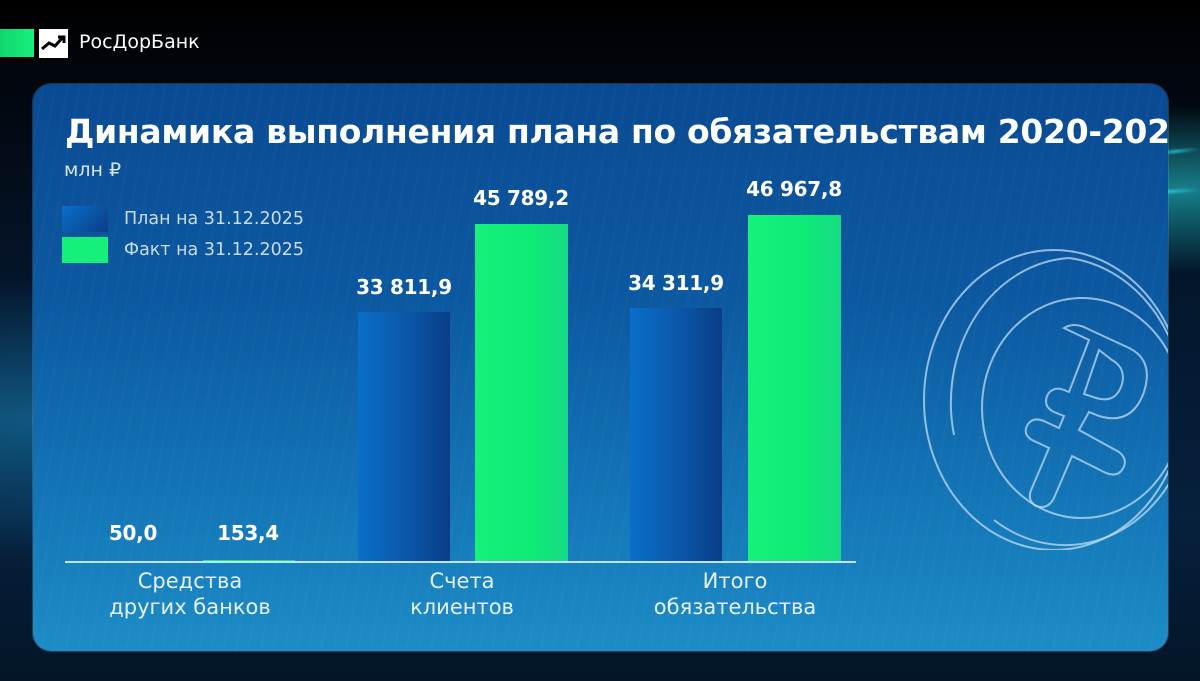  Describe the element at coordinates (17, 43) in the screenshot. I see `brand-accent-strip` at that location.